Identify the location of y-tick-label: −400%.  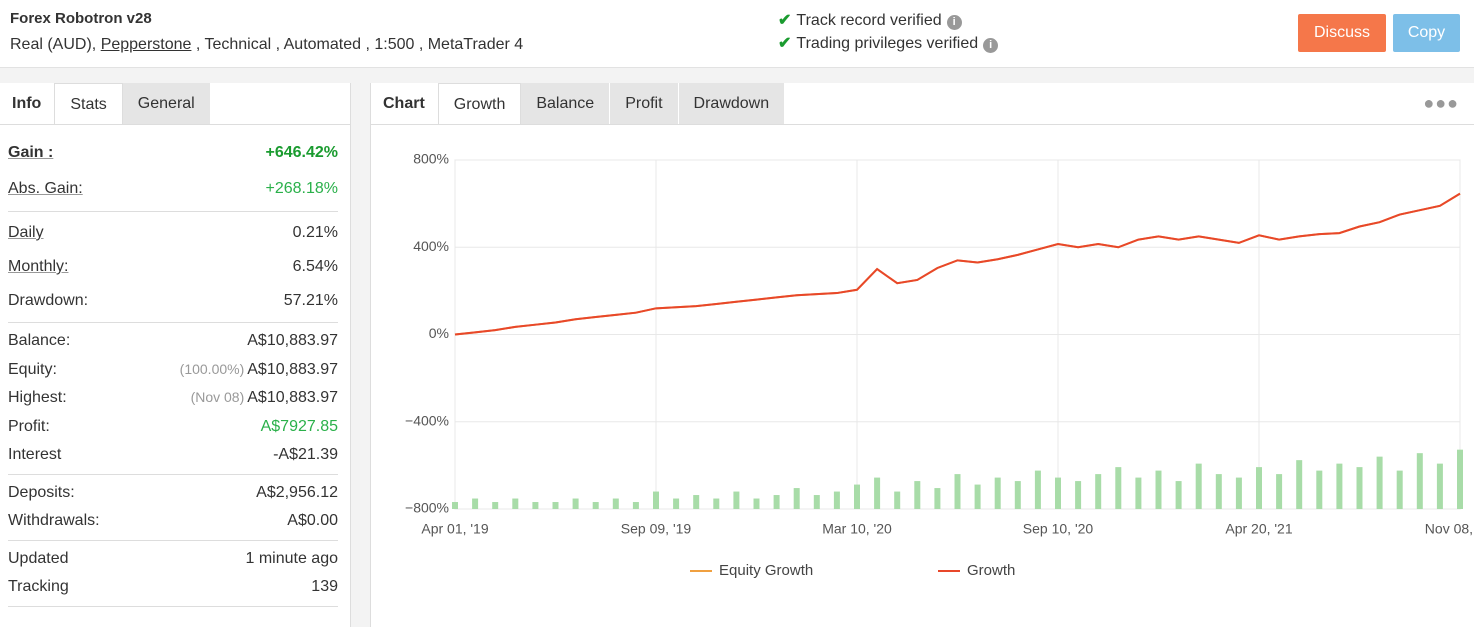
(427, 420).